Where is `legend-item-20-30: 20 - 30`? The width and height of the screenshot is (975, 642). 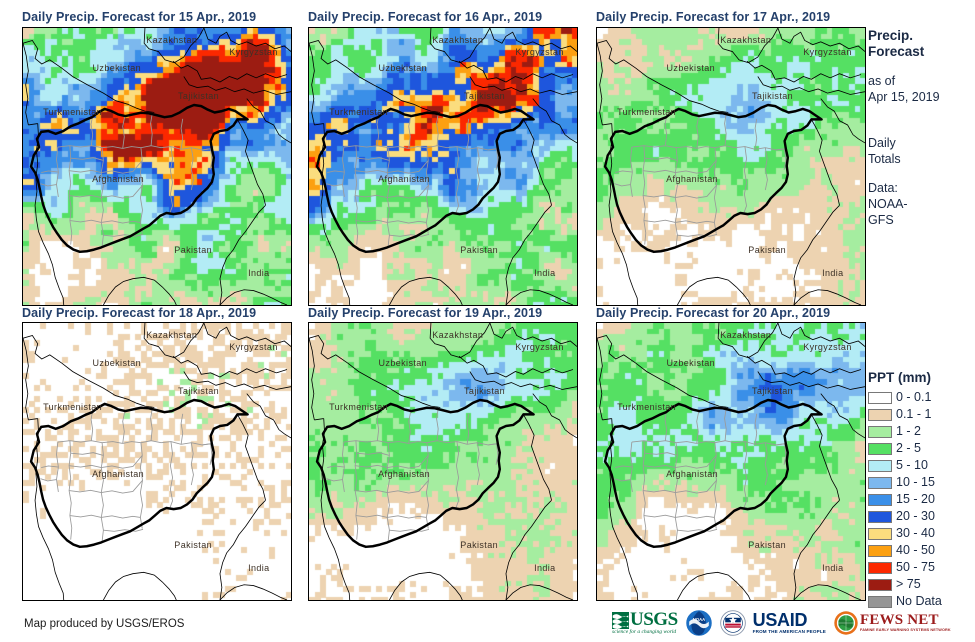 legend-item-20-30: 20 - 30 is located at coordinates (905, 516).